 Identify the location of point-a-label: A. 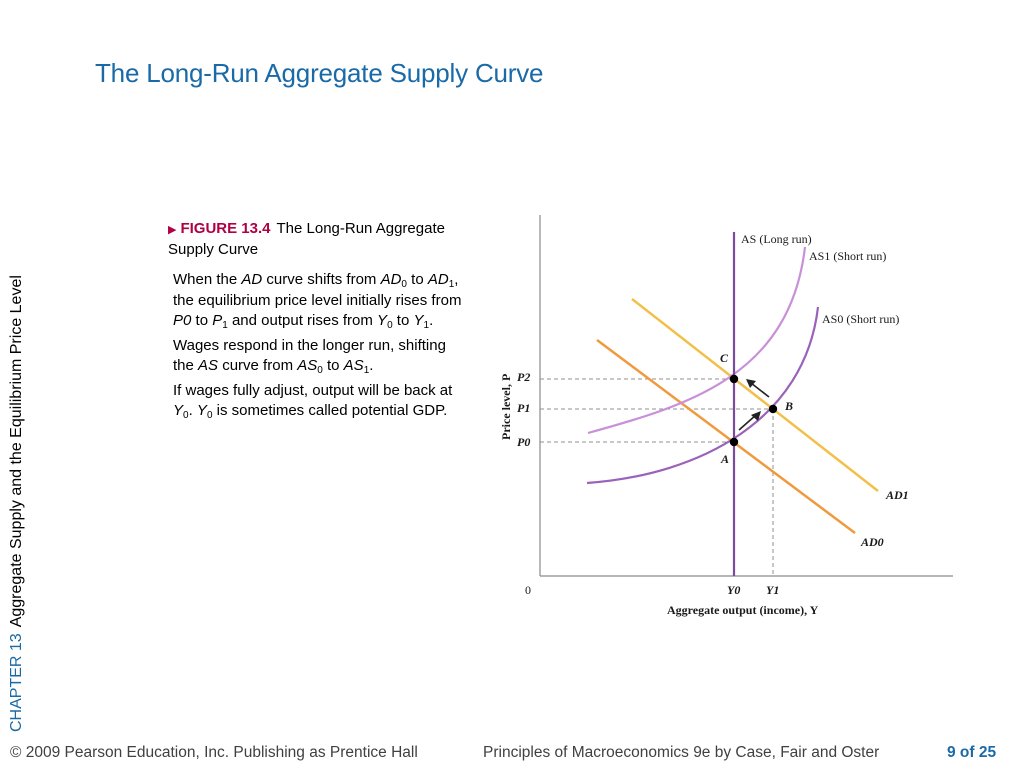
(724, 459).